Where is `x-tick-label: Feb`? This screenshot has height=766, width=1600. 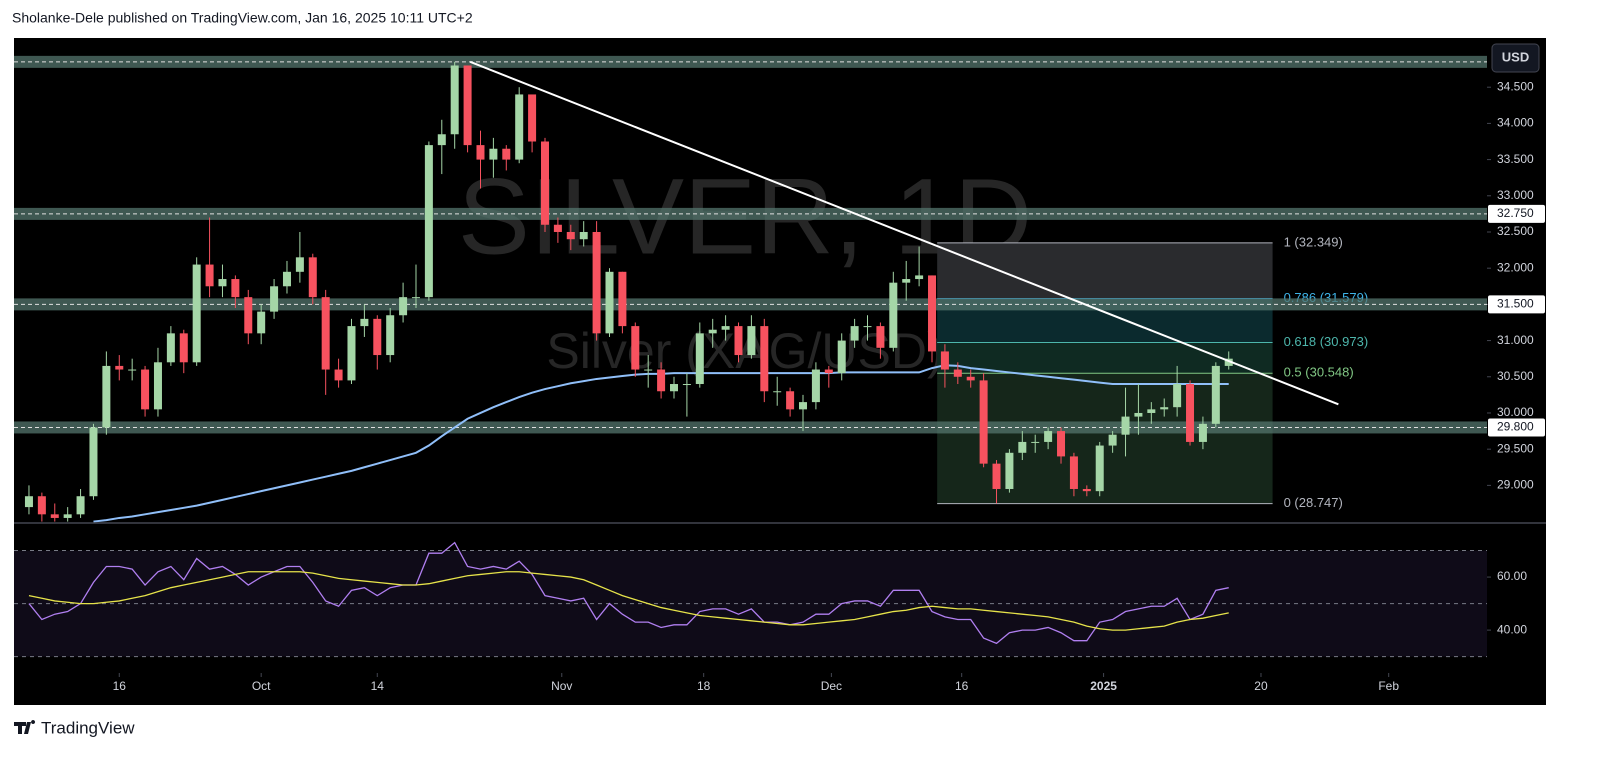 x-tick-label: Feb is located at coordinates (1388, 686).